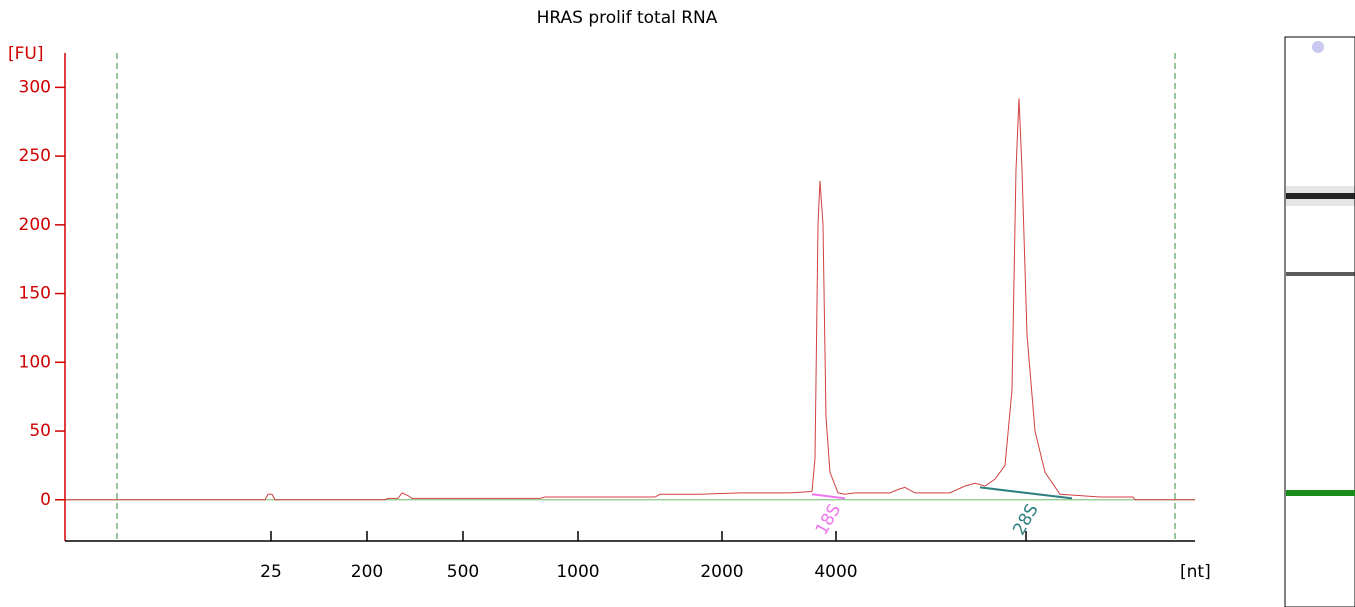  I want to click on y-tick-label: 100, so click(35, 362).